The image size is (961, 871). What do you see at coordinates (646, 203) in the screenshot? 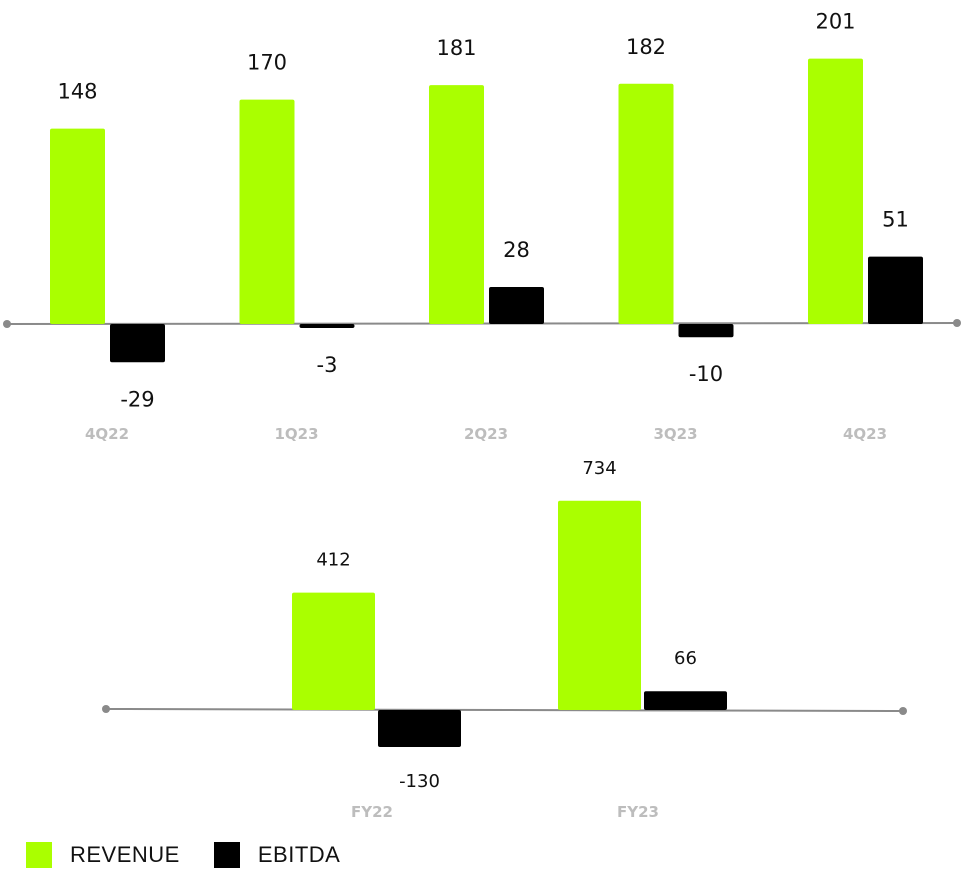
I see `bar-revenue-3q23` at bounding box center [646, 203].